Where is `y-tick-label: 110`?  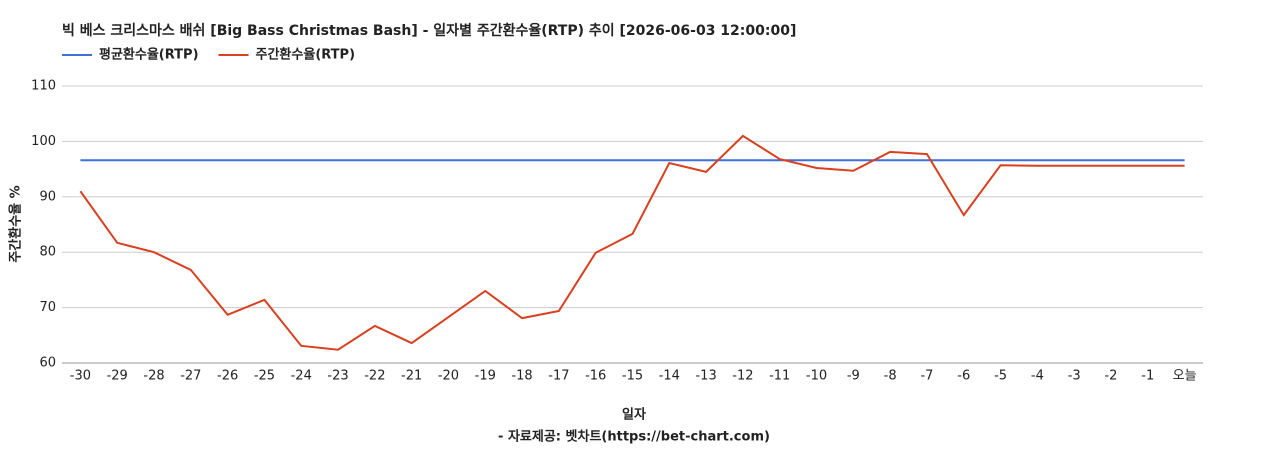
y-tick-label: 110 is located at coordinates (43, 86).